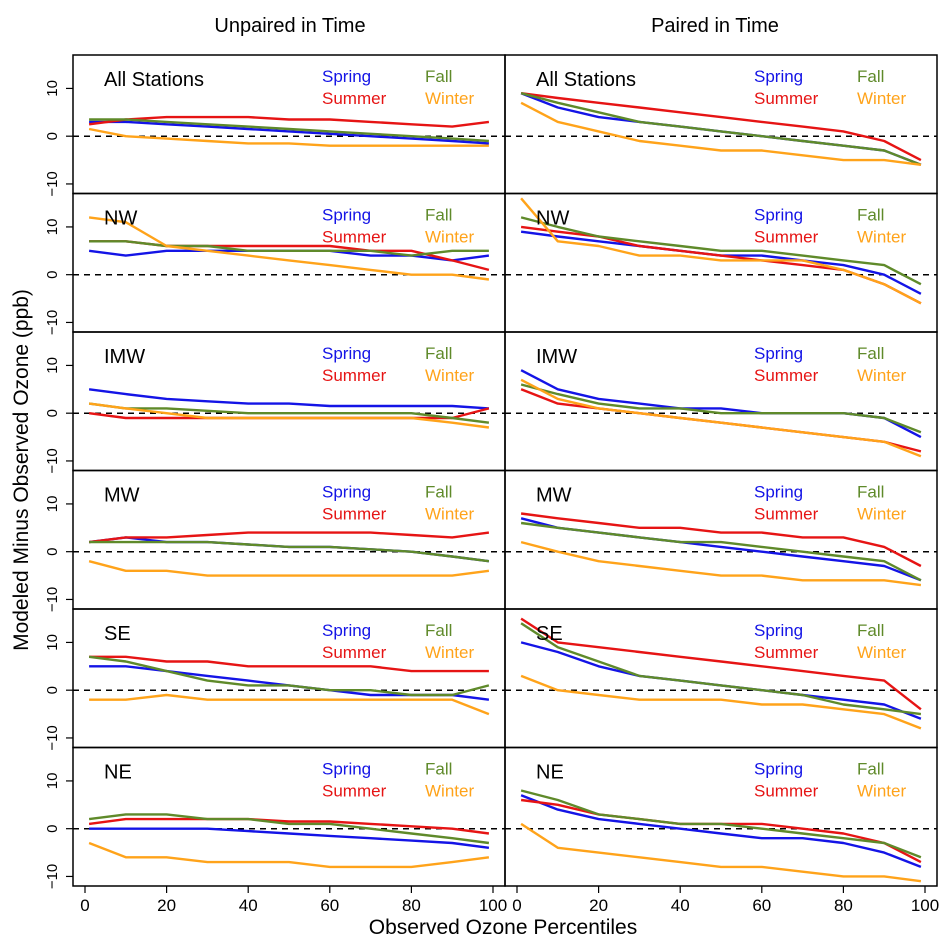  I want to click on panel-ne-unpaired-series-summer, so click(289, 826).